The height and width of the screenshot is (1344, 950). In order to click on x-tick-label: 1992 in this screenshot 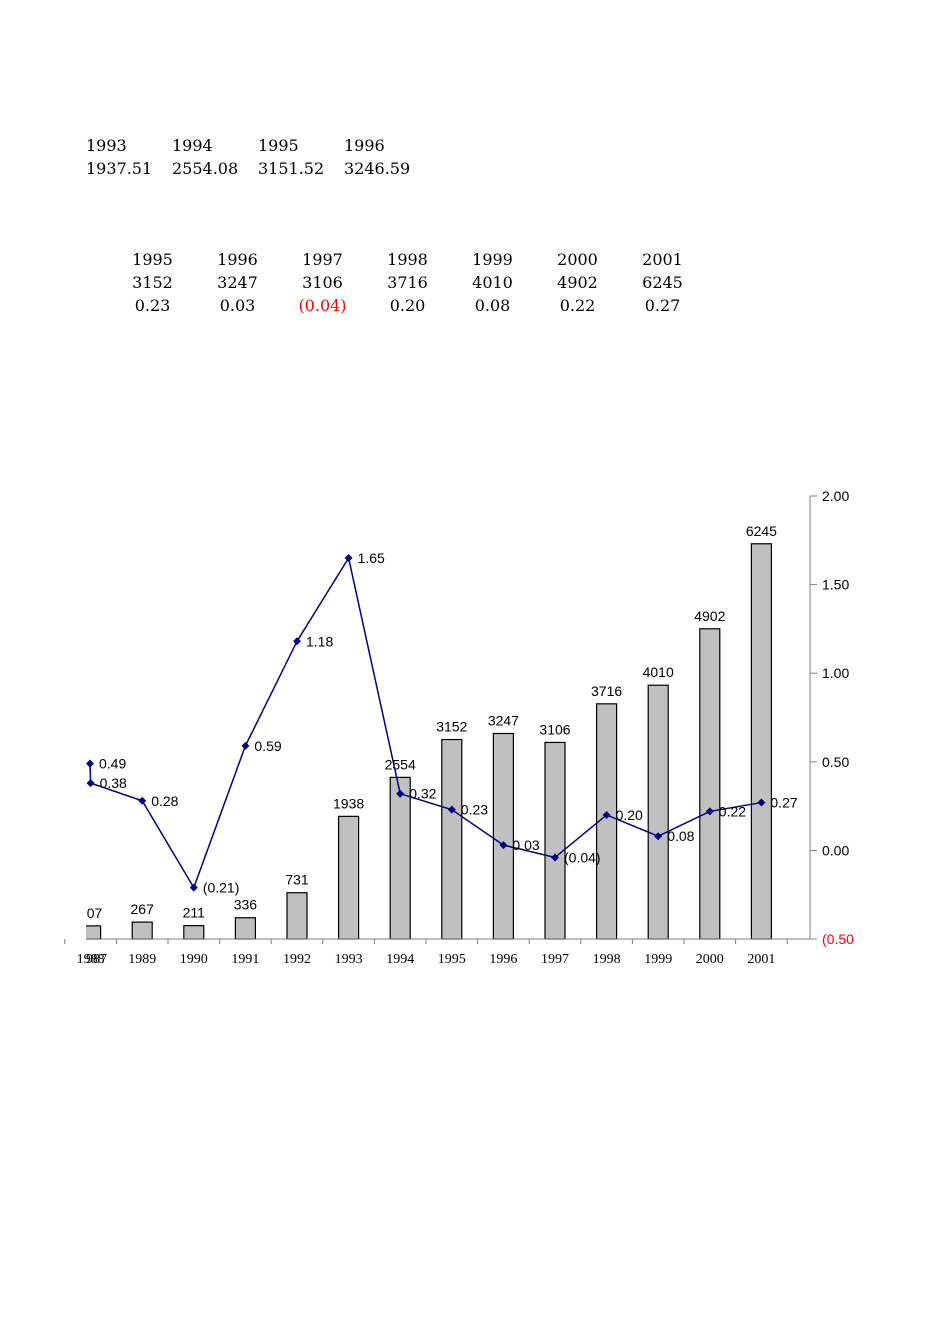, I will do `click(297, 959)`.